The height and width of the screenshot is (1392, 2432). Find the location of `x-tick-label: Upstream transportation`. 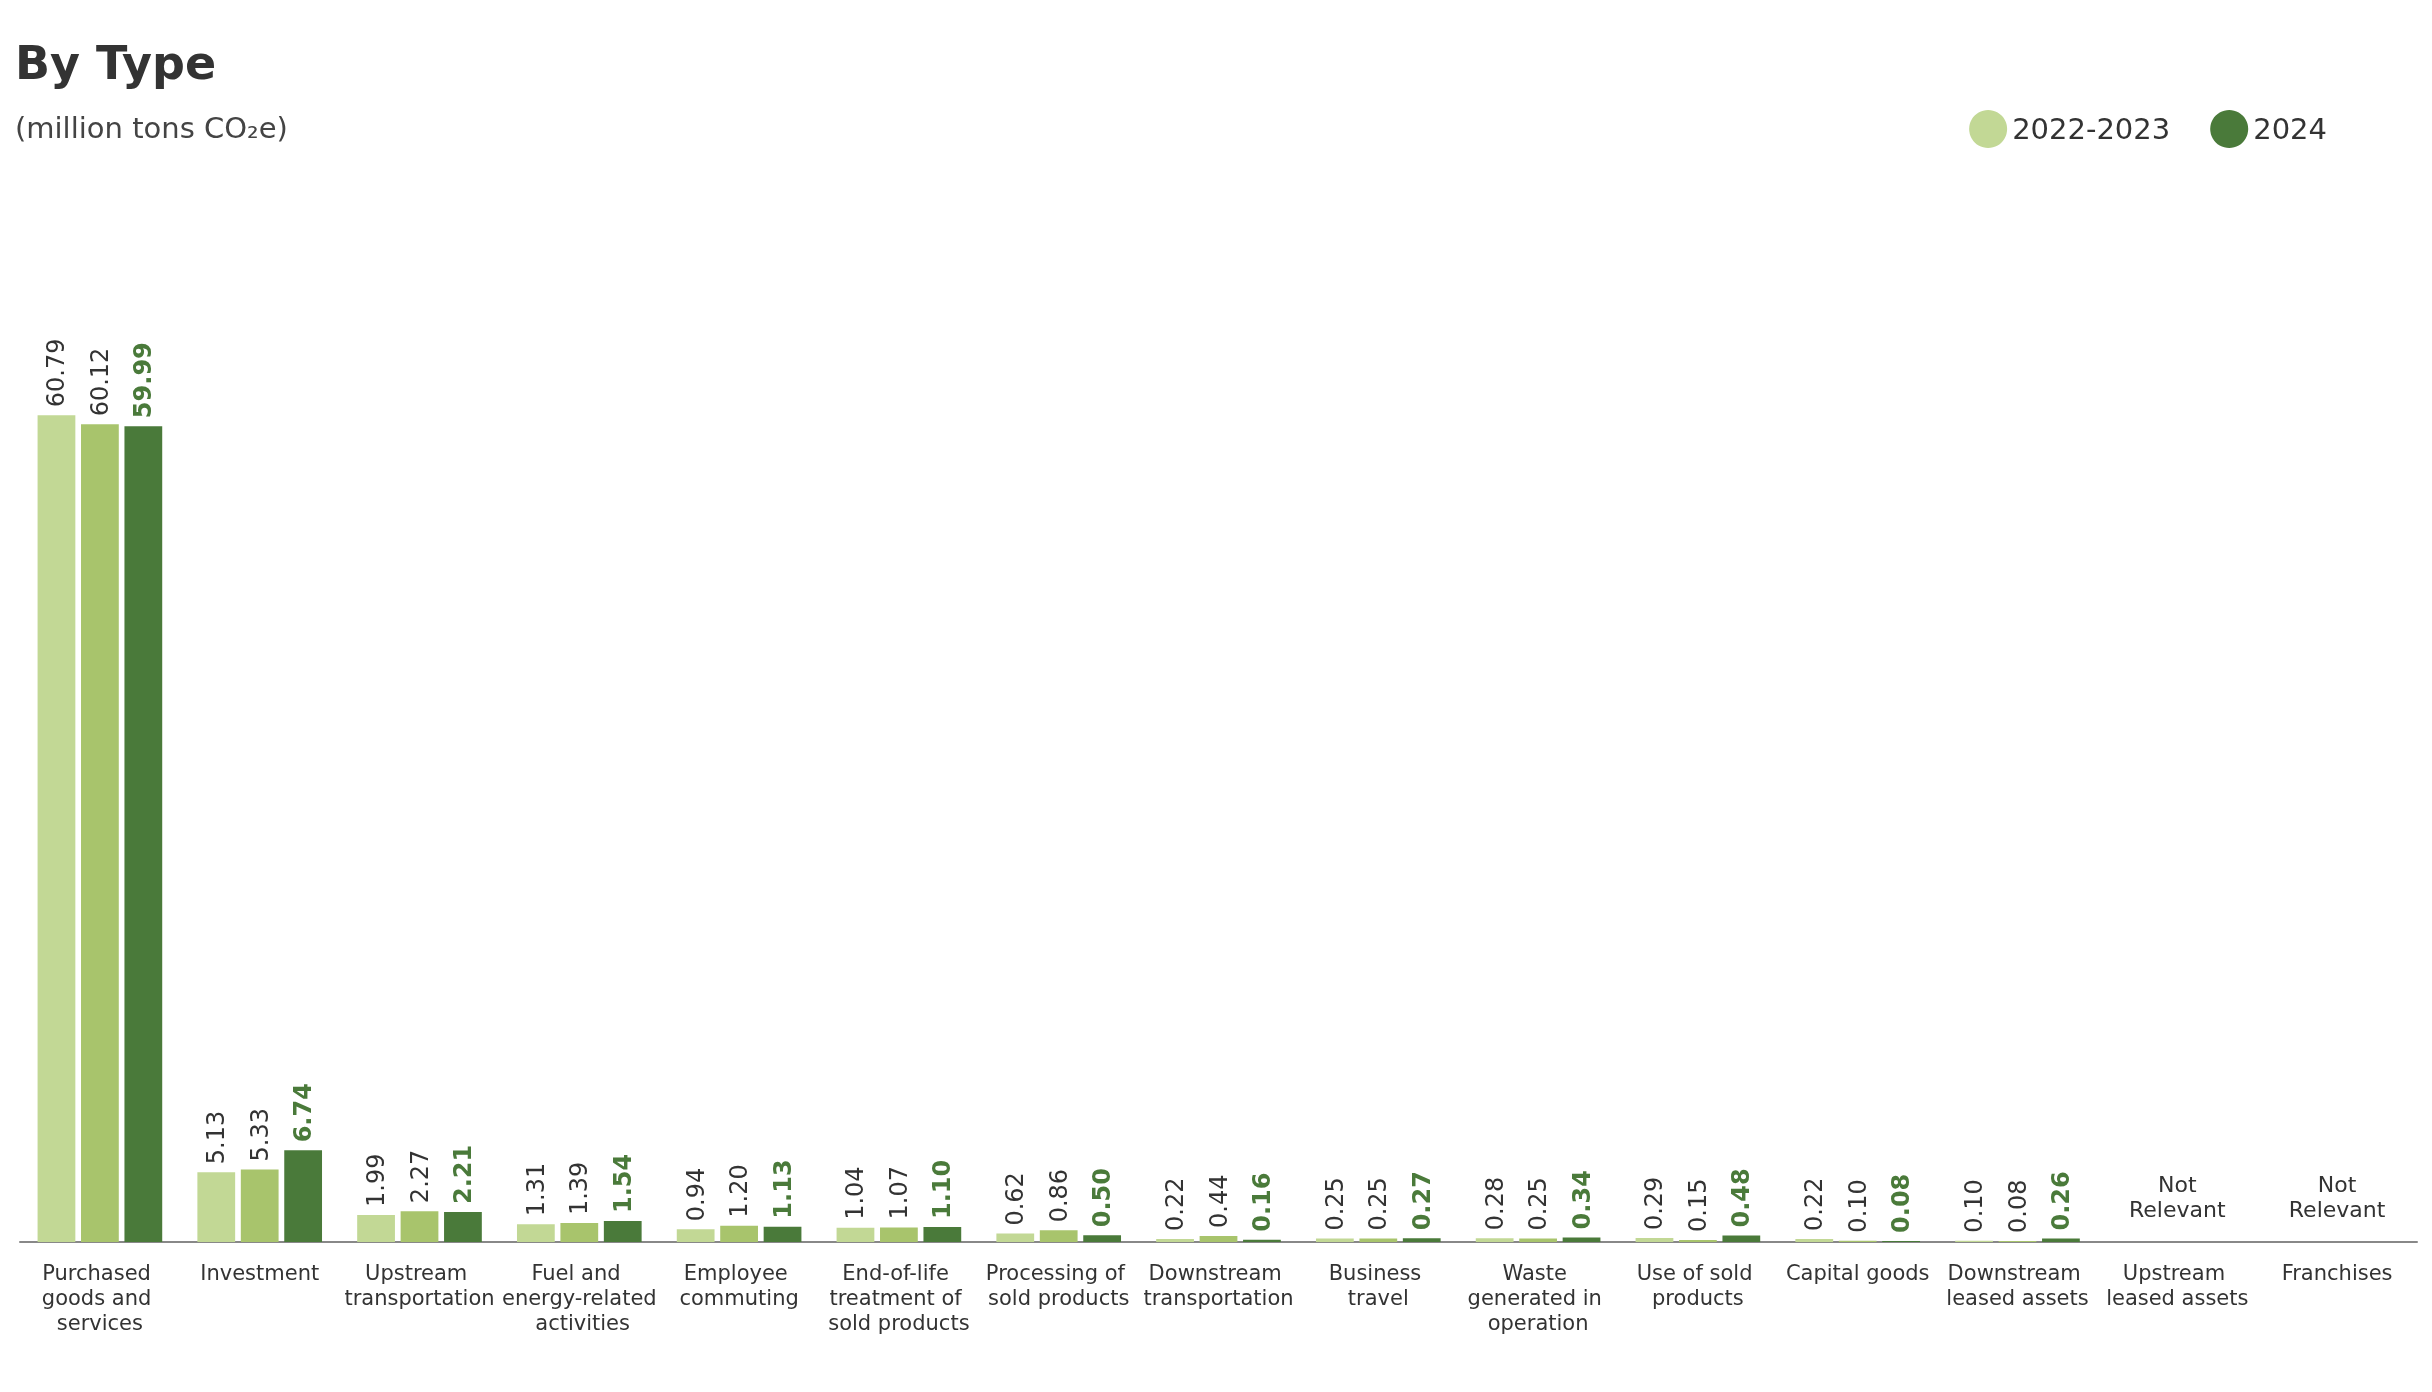

x-tick-label: Upstream transportation is located at coordinates (419, 1285).